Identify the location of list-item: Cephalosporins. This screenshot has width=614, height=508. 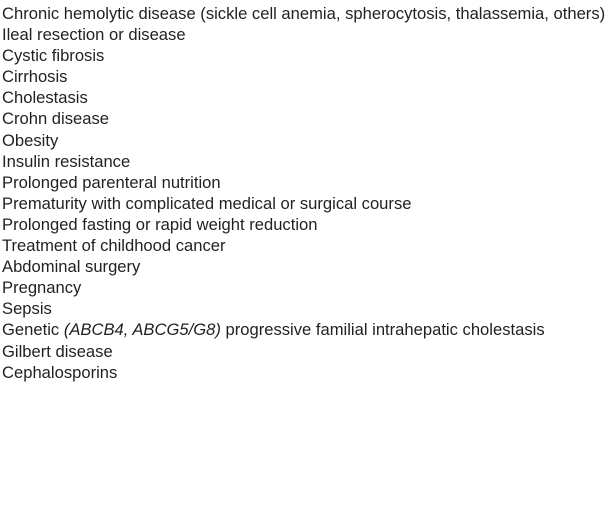
(60, 372).